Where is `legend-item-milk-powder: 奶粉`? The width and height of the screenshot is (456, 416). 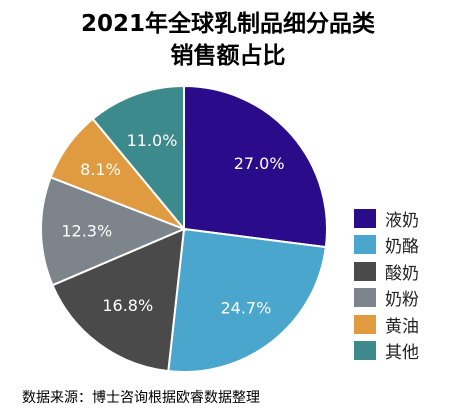 legend-item-milk-powder: 奶粉 is located at coordinates (404, 298).